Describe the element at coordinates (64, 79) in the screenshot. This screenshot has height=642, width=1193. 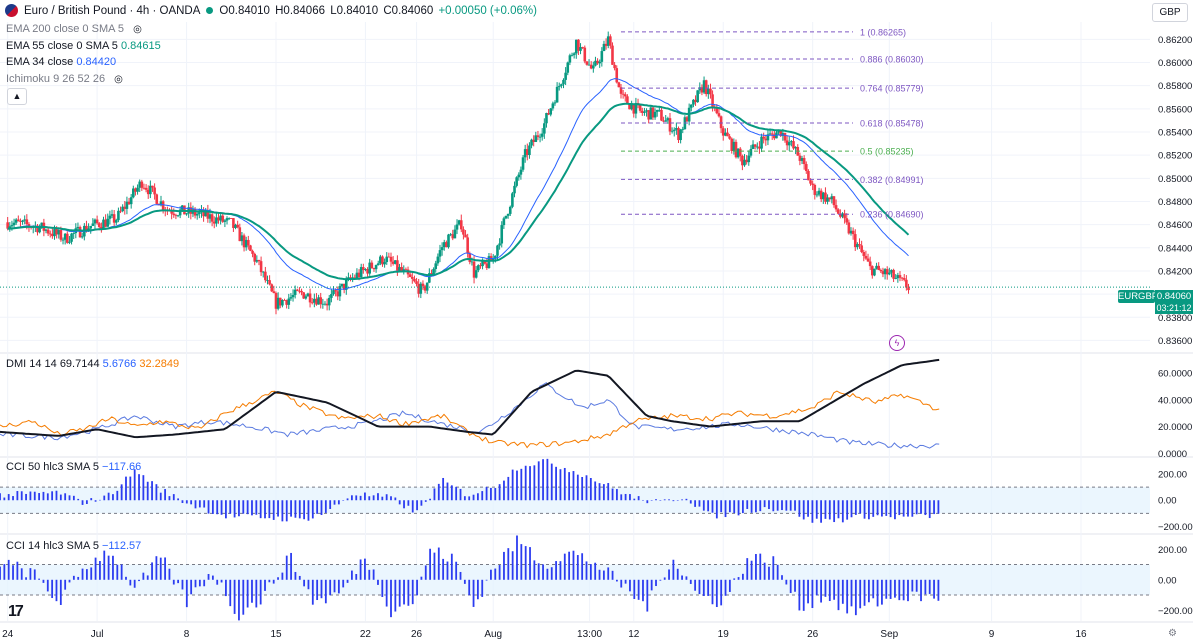
I see `indicator-ichimoku: Ichimoku 9 26 52 26 ◎` at that location.